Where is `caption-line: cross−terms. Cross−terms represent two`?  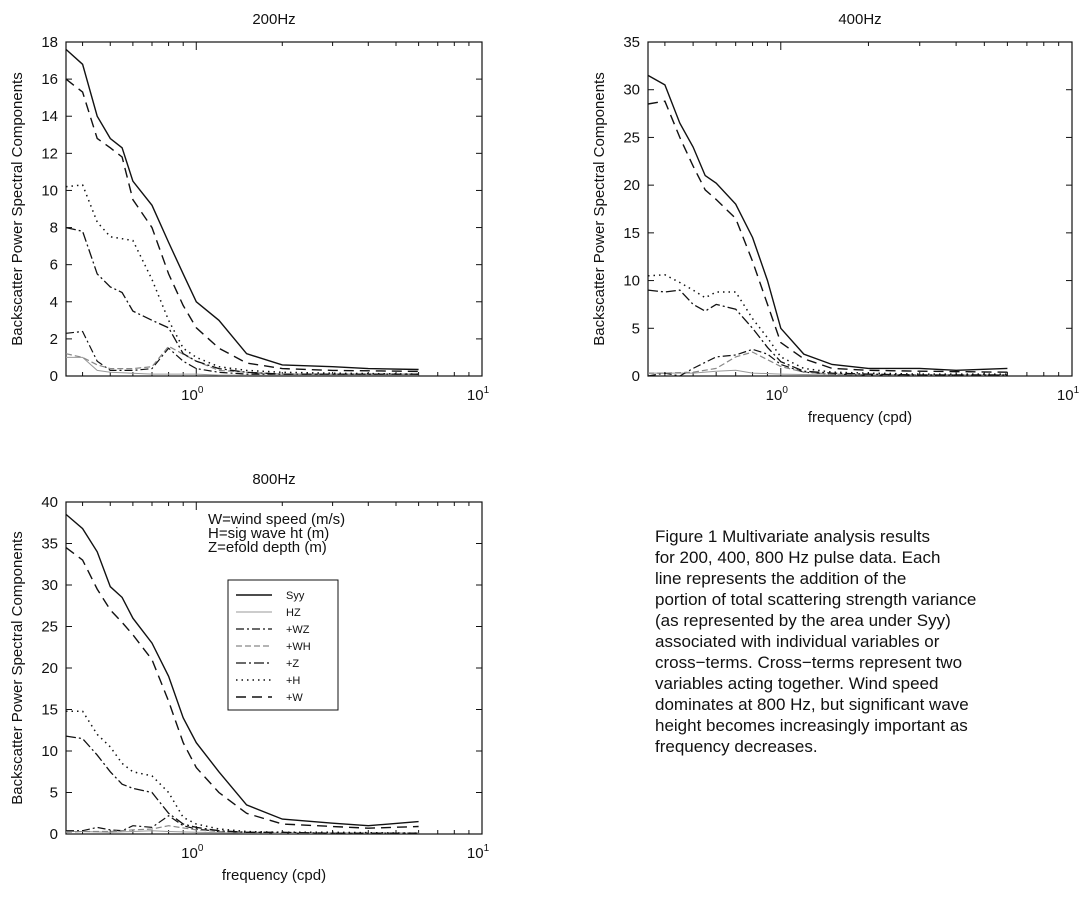 caption-line: cross−terms. Cross−terms represent two is located at coordinates (809, 662).